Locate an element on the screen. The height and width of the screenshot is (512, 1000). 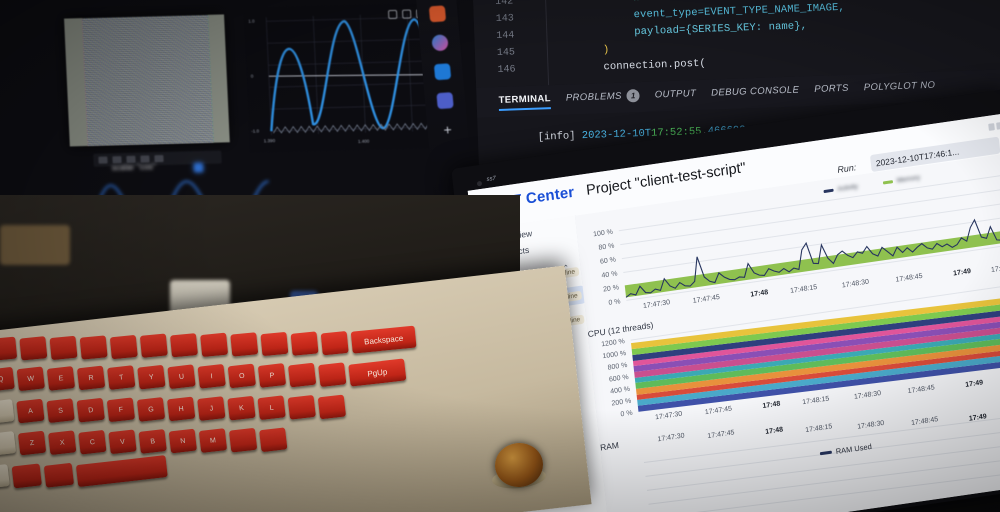
teams-icon is located at coordinates (445, 101).